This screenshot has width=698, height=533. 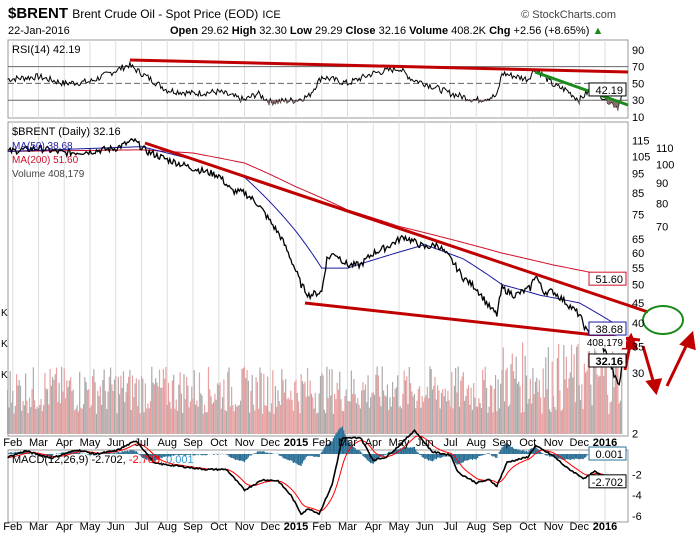 I want to click on chg-label: Chg, so click(x=500, y=31).